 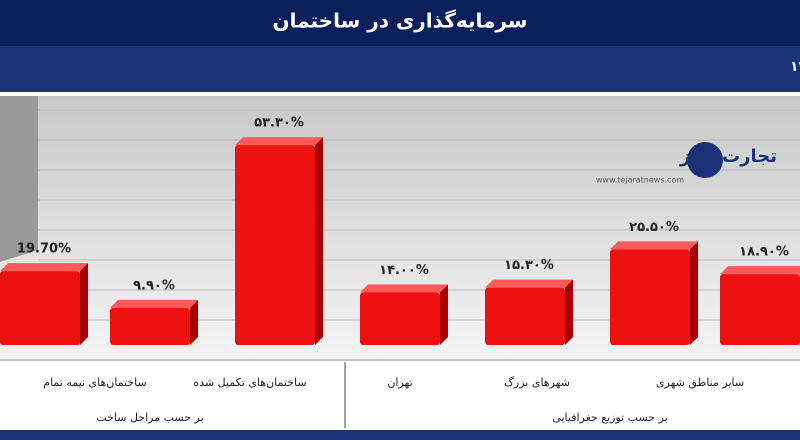 I want to click on side-wall, so click(x=19, y=179).